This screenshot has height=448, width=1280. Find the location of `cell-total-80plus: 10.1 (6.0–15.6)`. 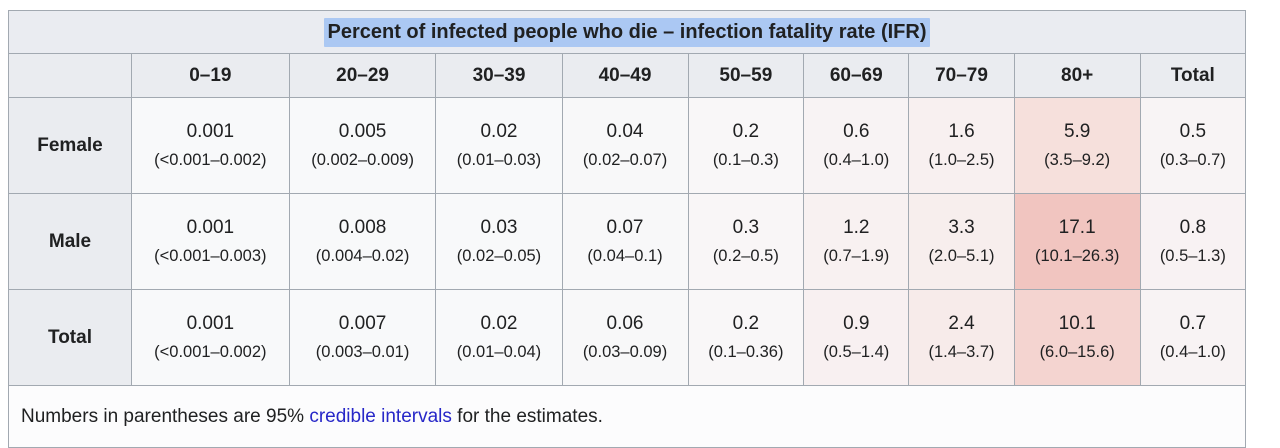

cell-total-80plus: 10.1 (6.0–15.6) is located at coordinates (1077, 337).